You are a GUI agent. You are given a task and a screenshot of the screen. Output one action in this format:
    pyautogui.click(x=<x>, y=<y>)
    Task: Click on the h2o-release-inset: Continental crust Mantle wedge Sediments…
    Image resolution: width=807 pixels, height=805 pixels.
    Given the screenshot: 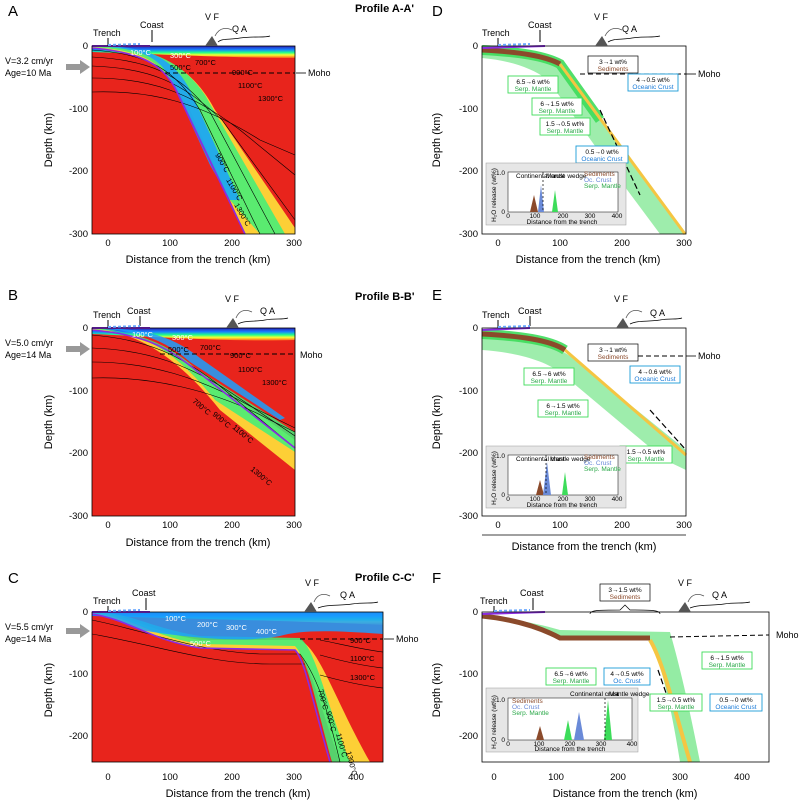 What is the action you would take?
    pyautogui.click(x=556, y=477)
    